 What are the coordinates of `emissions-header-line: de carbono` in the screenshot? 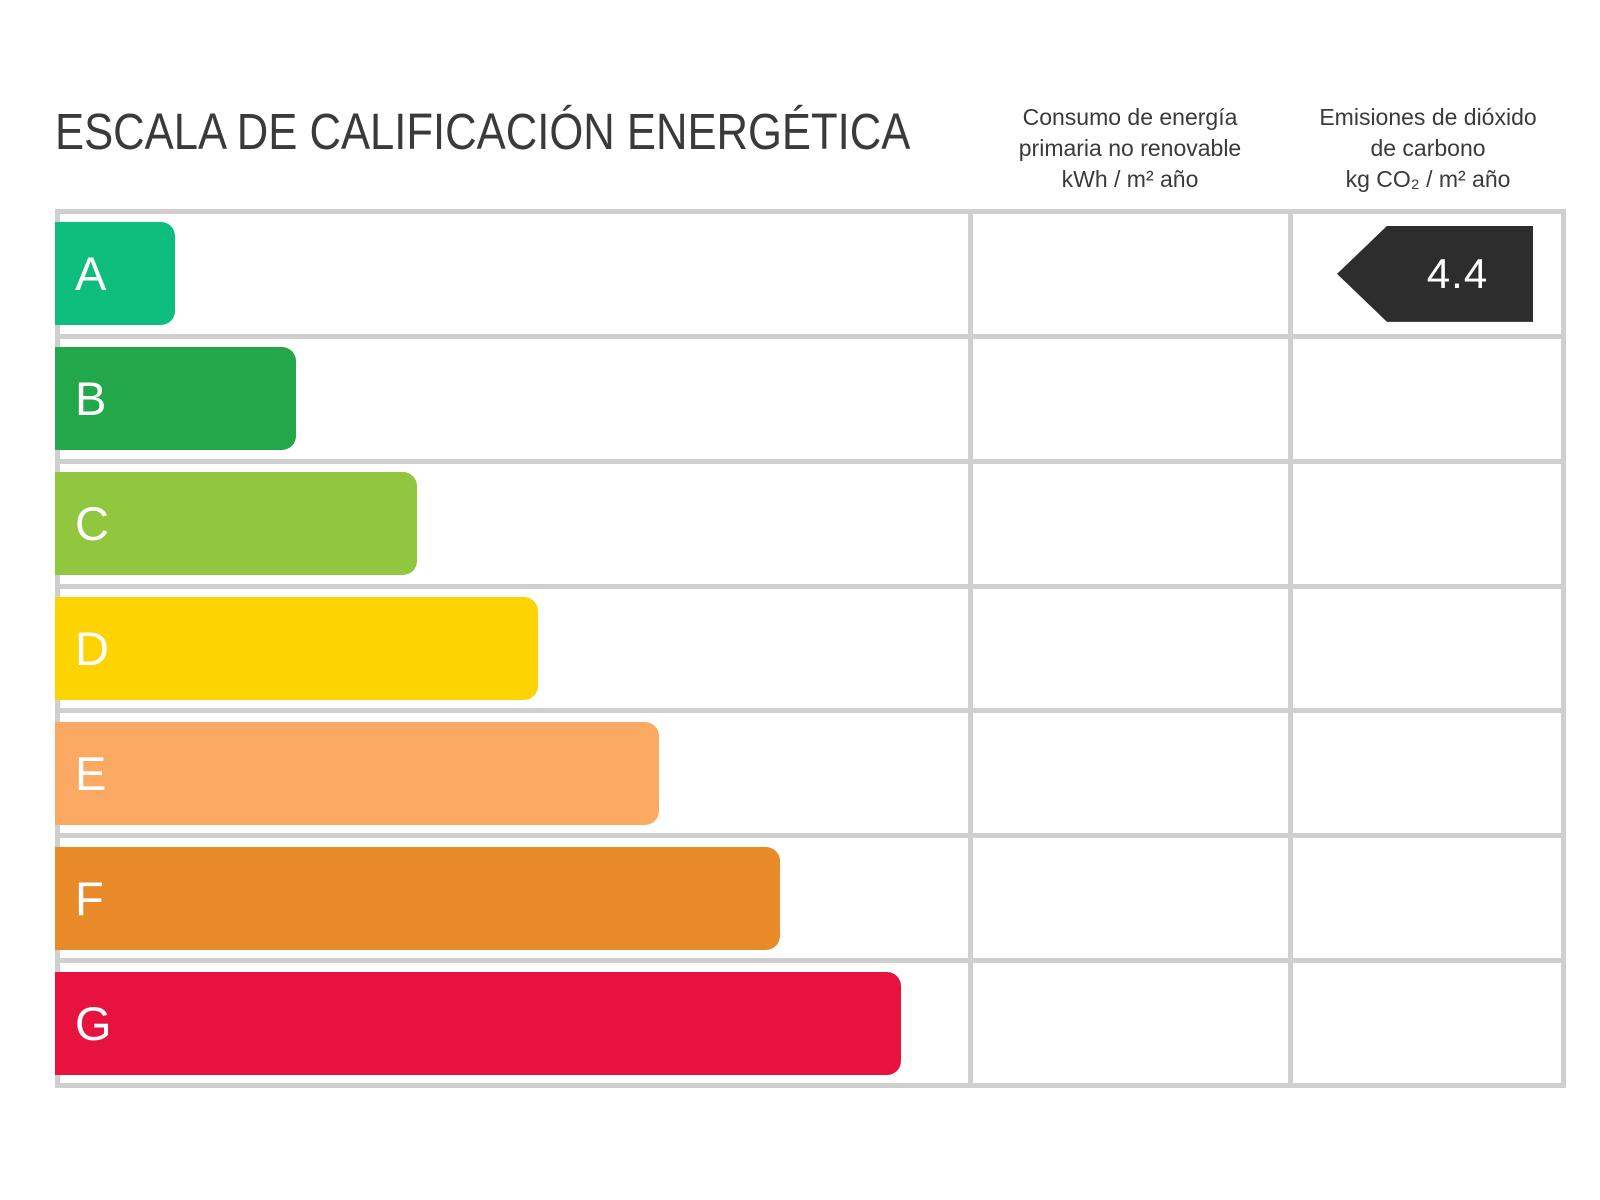 It's located at (1428, 148).